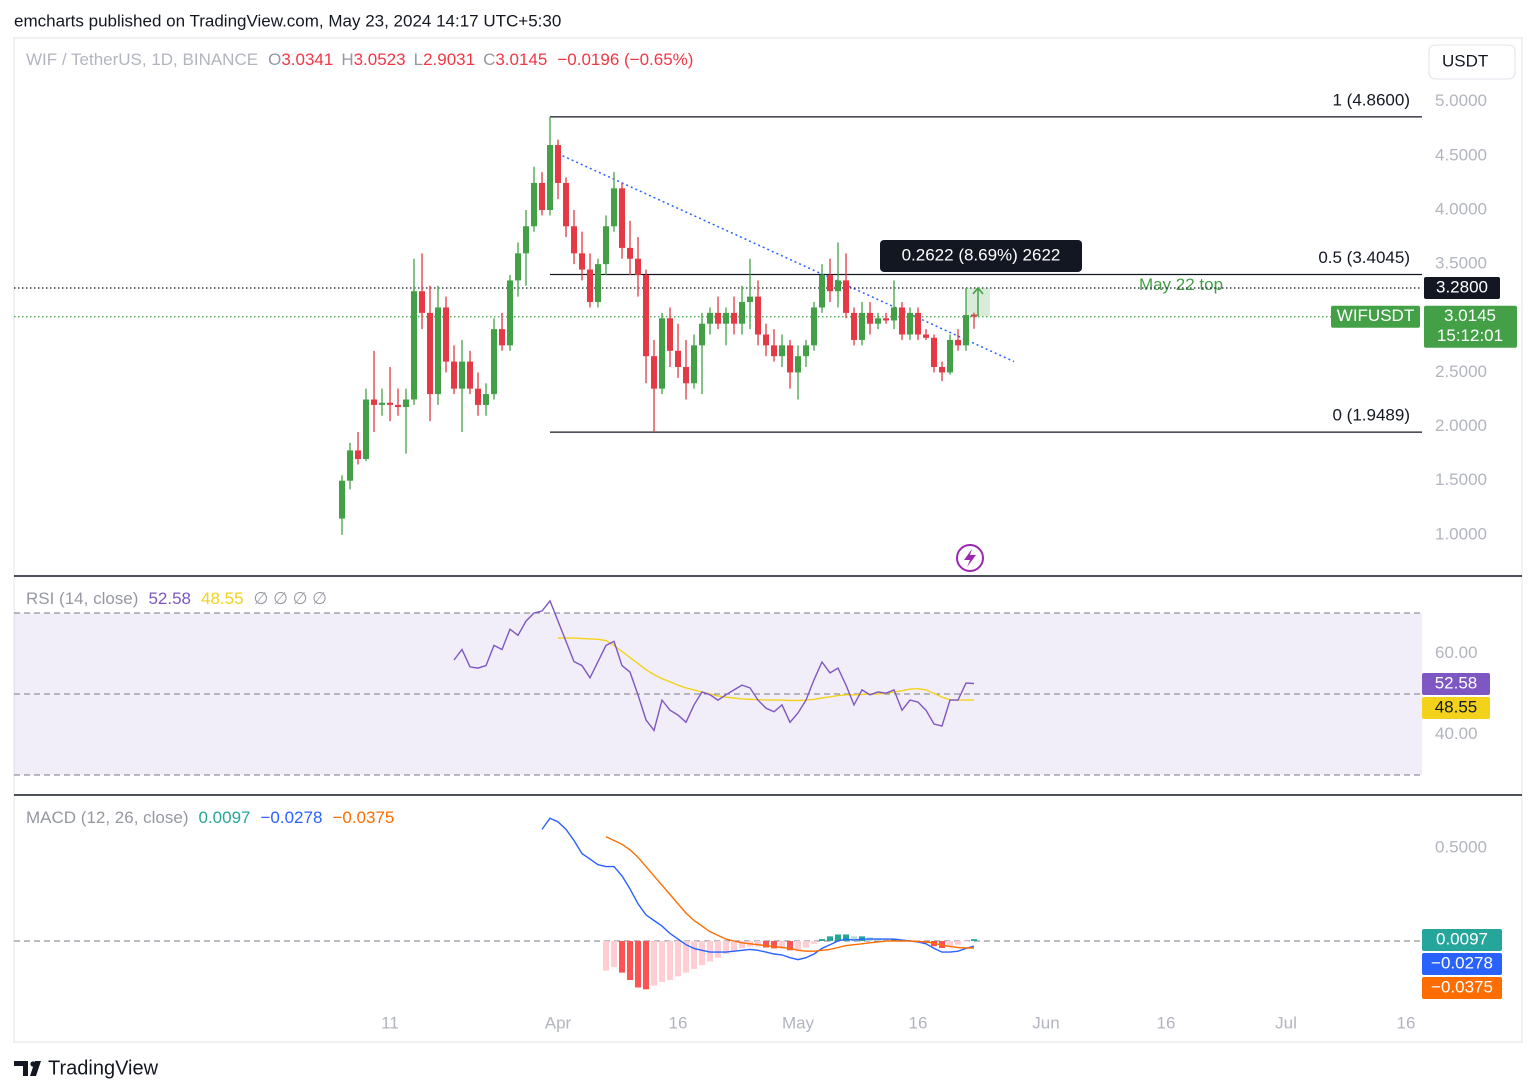 The height and width of the screenshot is (1092, 1536). I want to click on rsi-legend: RSI (14, close) 52.58 48.55 ∅ ∅ ∅ ∅, so click(176, 598).